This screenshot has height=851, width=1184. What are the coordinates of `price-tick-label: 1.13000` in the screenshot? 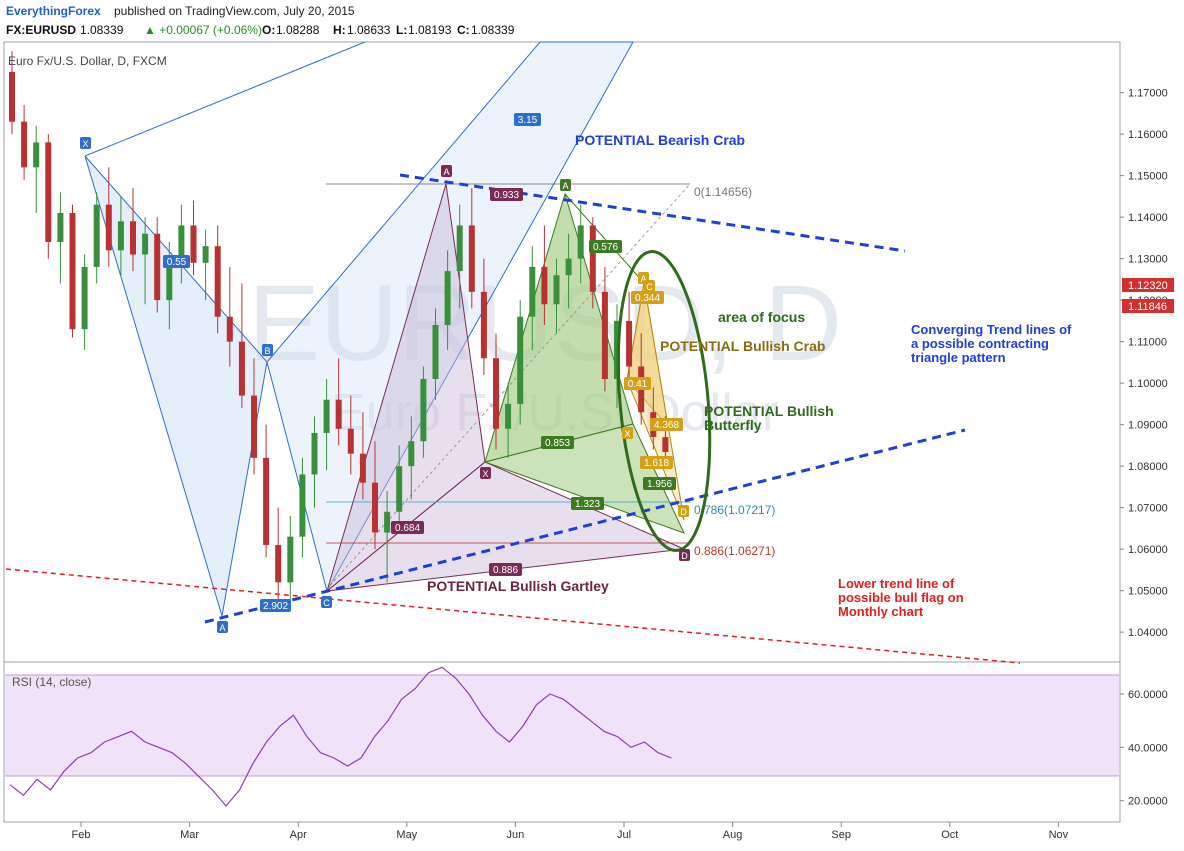 It's located at (1148, 260).